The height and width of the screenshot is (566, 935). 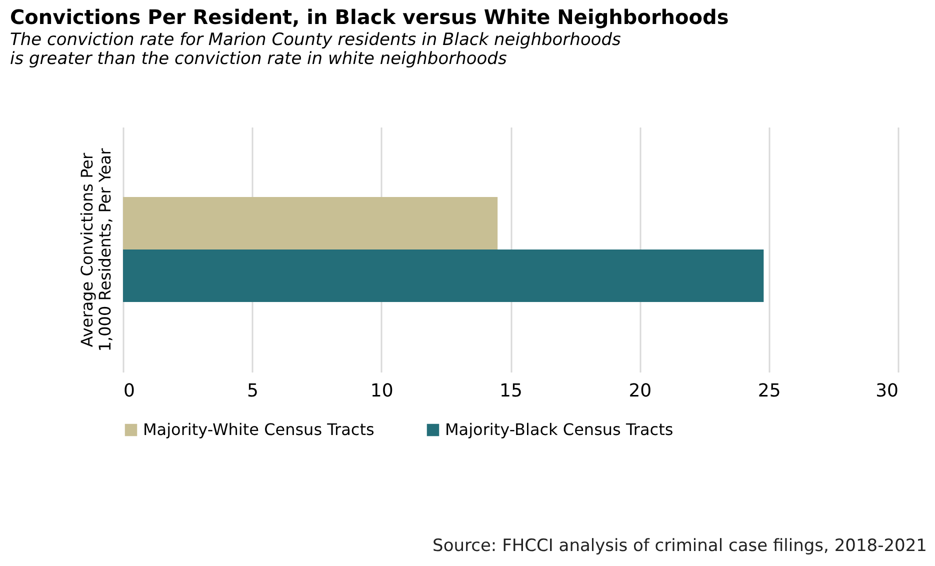 I want to click on chart-subtitle: The conviction rate for Marion County residents in Black neighborhoods is greater than the conviction rate in white neighborhoods, so click(x=316, y=49).